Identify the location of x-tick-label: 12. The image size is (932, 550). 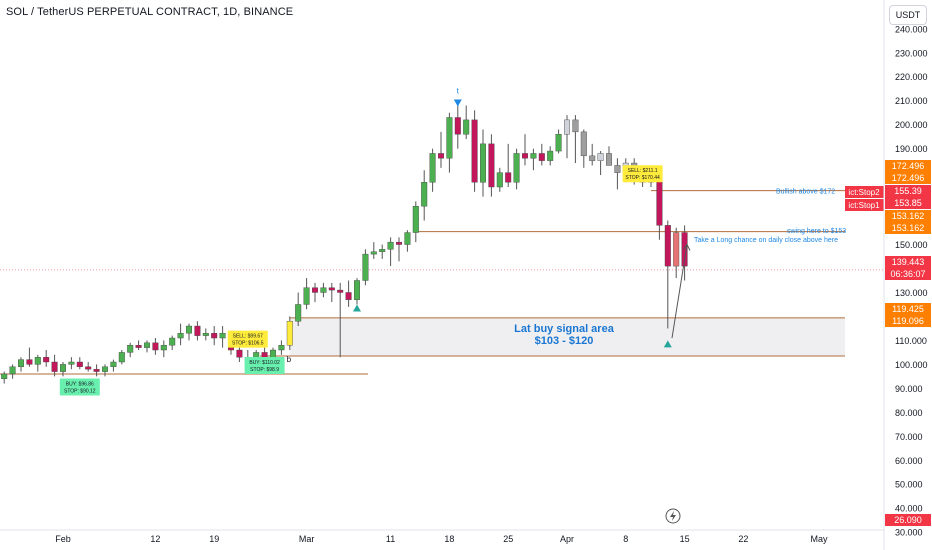
(155, 539).